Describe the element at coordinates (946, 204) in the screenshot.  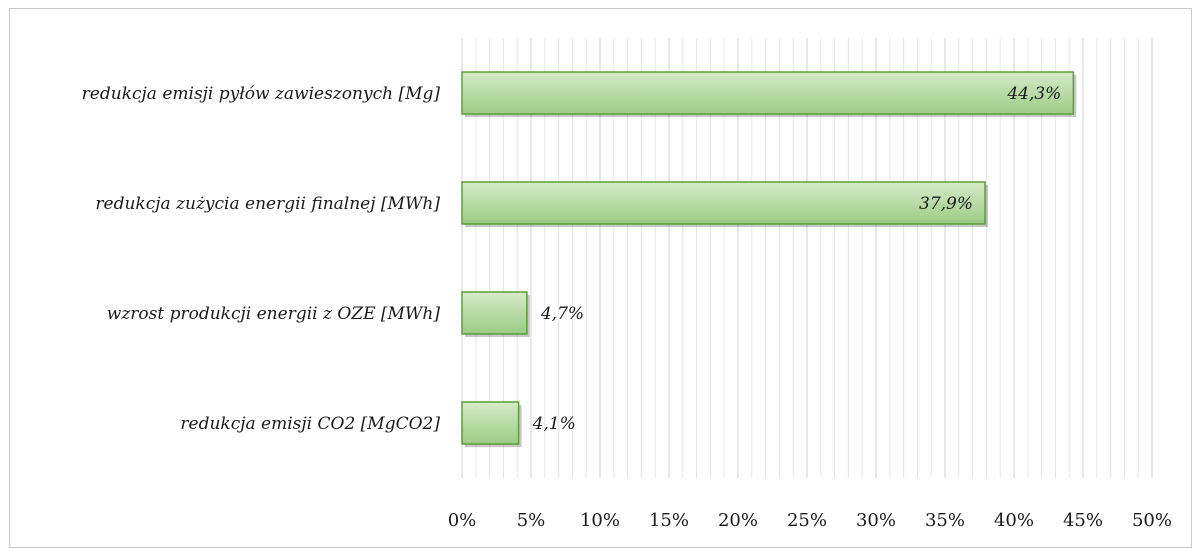
I see `data-label: 37,9%` at that location.